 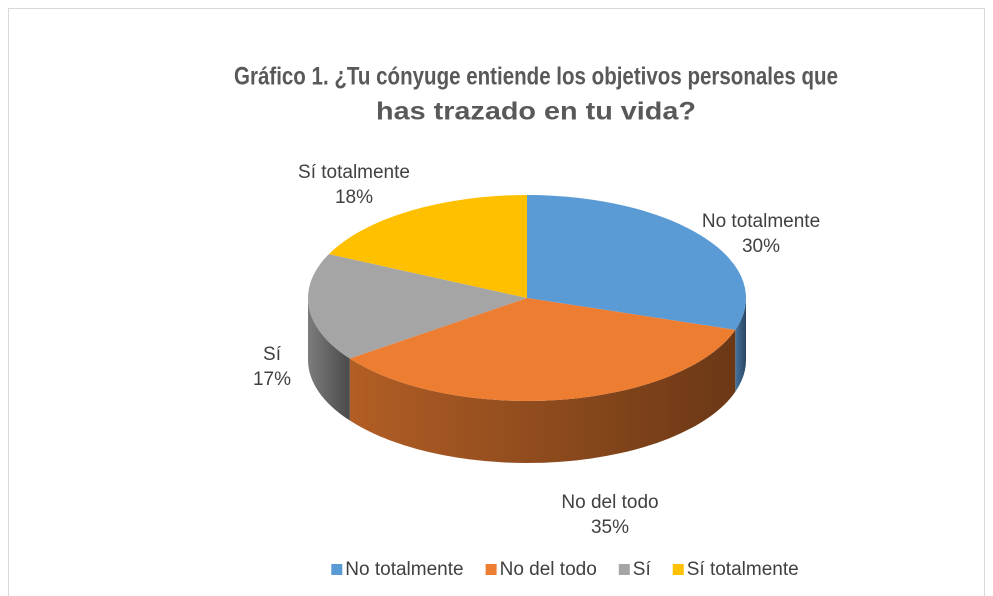 I want to click on legend-label: No totalmente, so click(x=404, y=569).